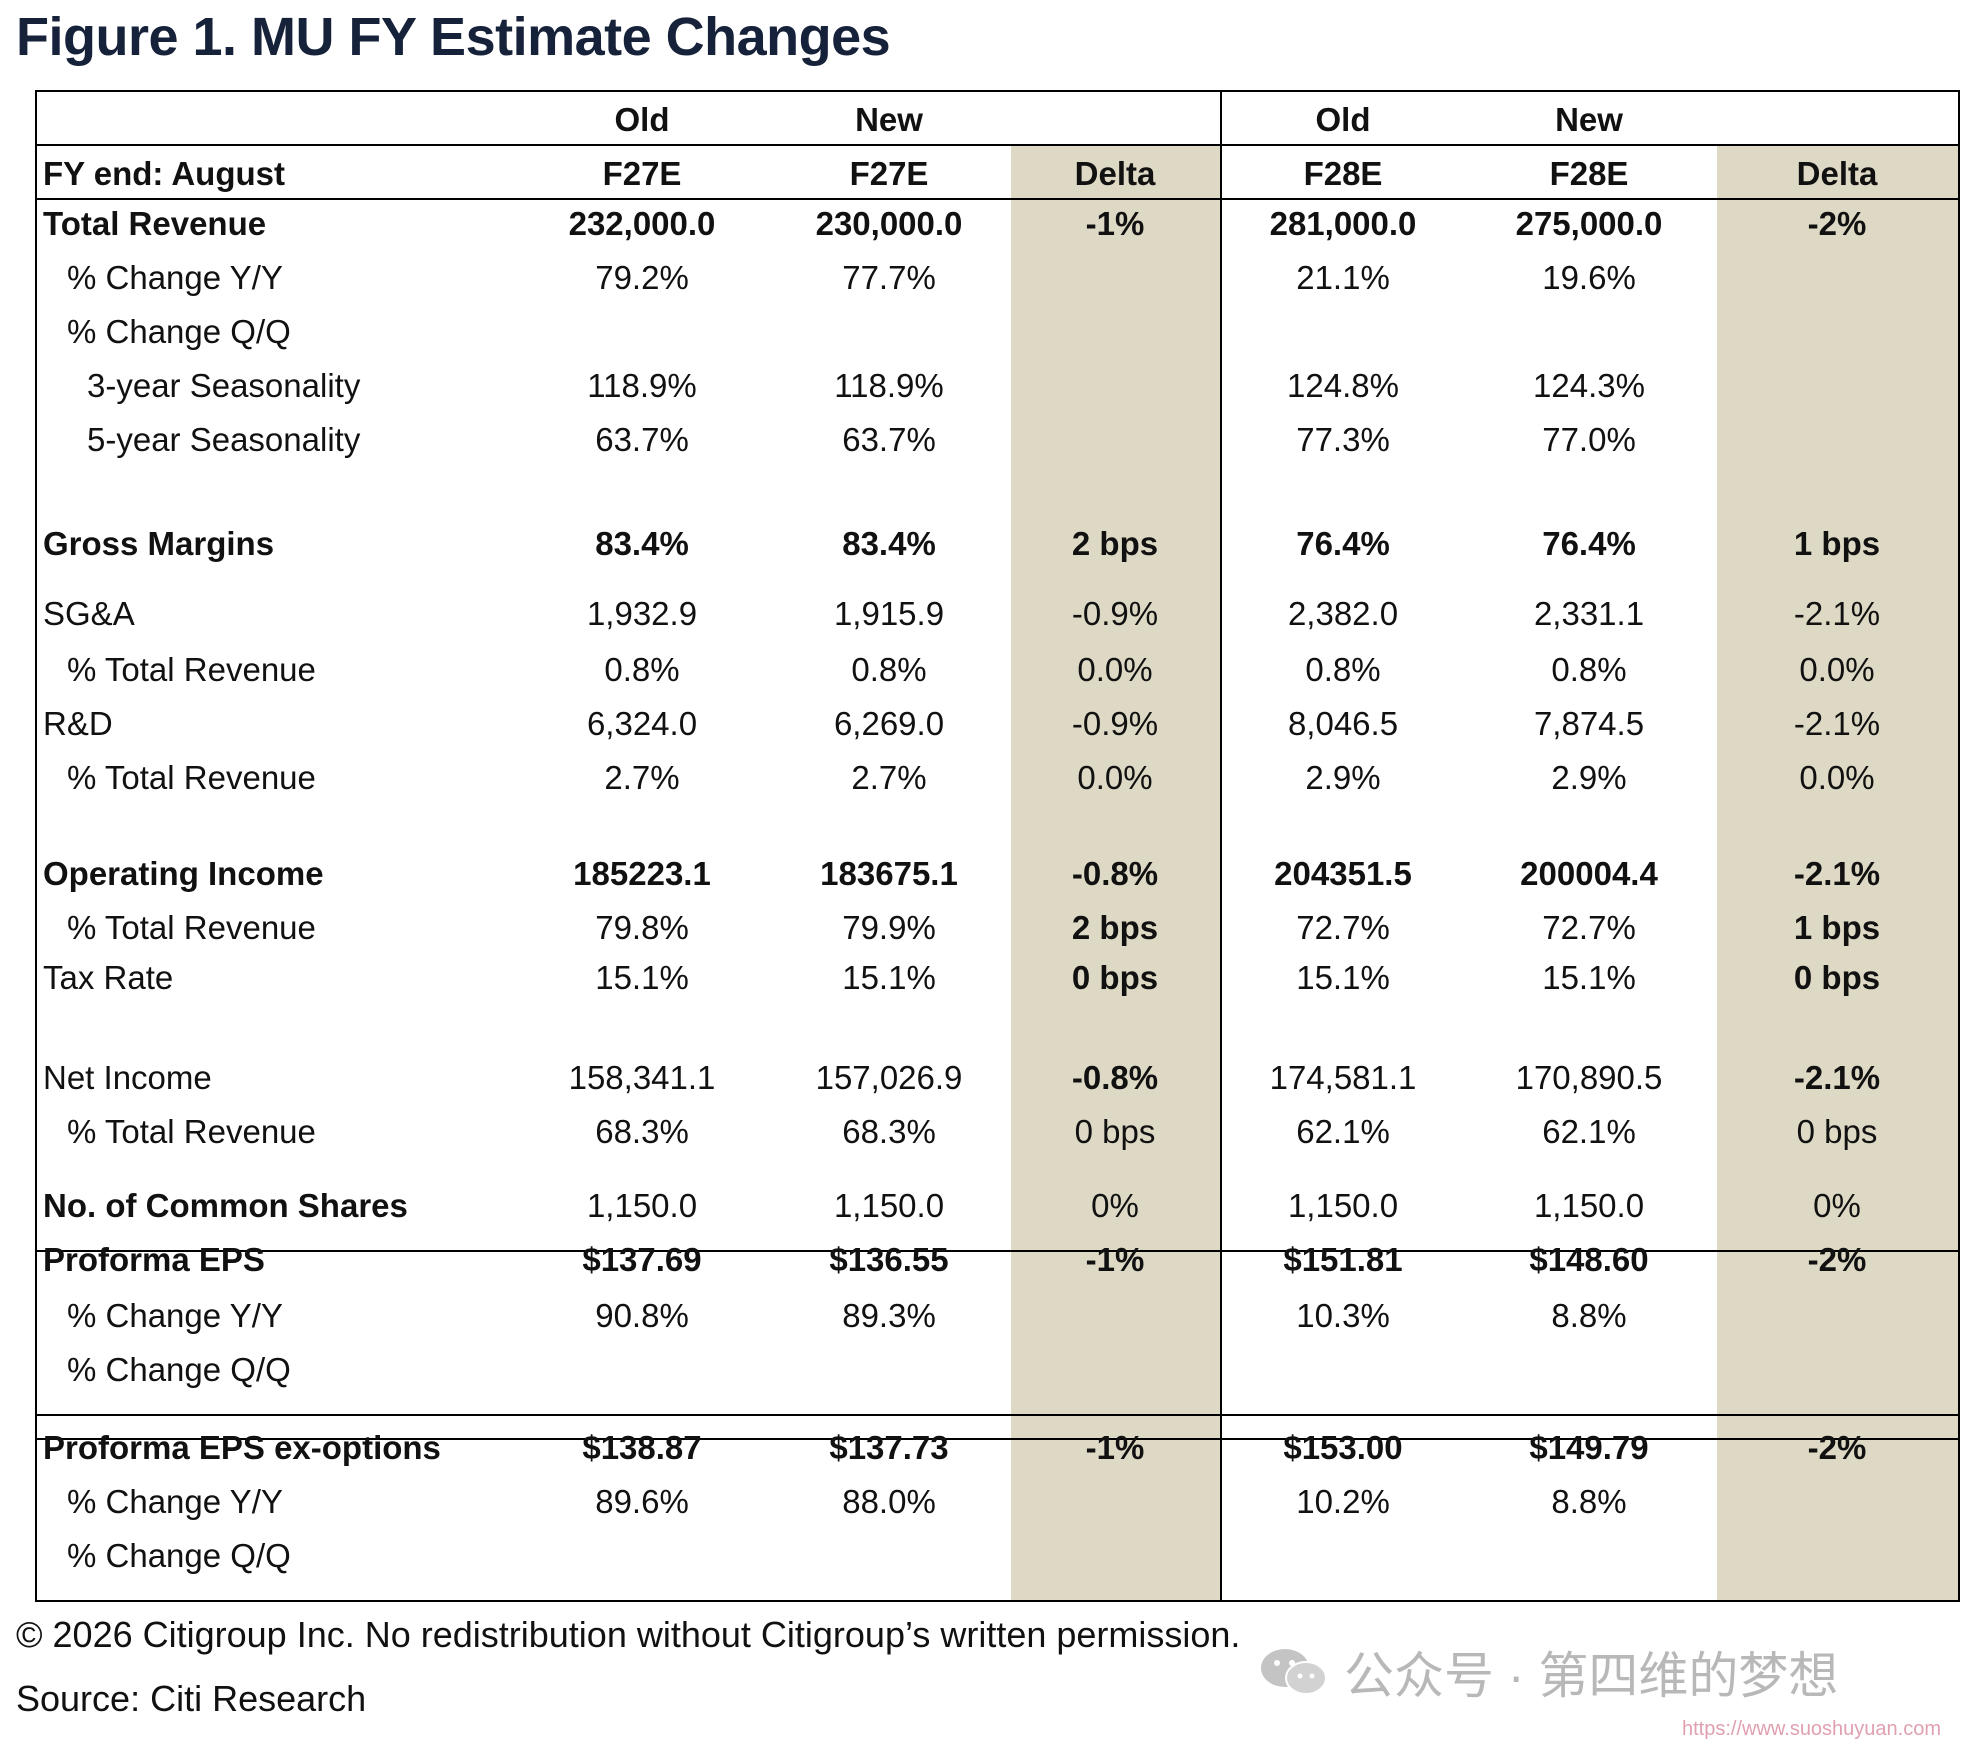 The image size is (1970, 1746). Describe the element at coordinates (1589, 439) in the screenshot. I see `cell-new-f28: 77.0%` at that location.